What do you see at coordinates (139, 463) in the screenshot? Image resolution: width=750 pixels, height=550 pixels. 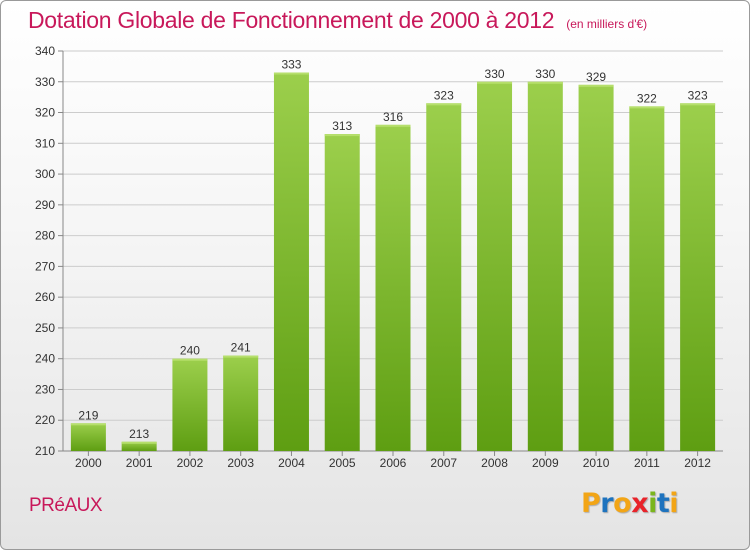 I see `x-tick-label: 2001` at bounding box center [139, 463].